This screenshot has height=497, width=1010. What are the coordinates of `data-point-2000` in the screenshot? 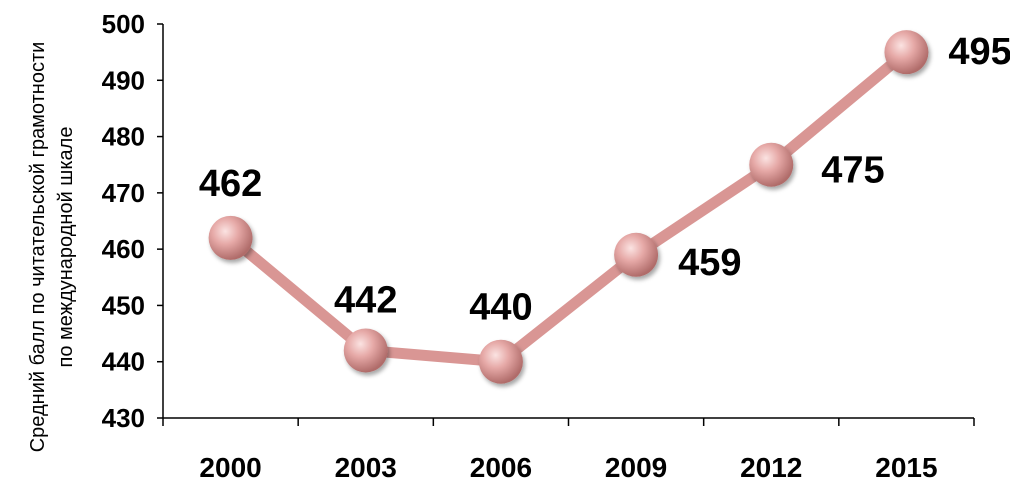 It's located at (230, 237).